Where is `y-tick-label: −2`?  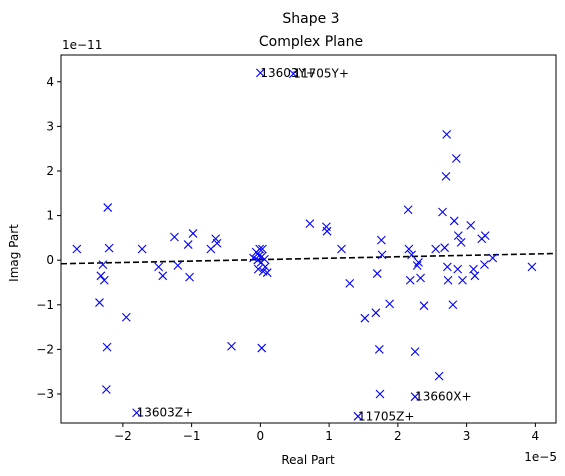
y-tick-label: −2 is located at coordinates (45, 349).